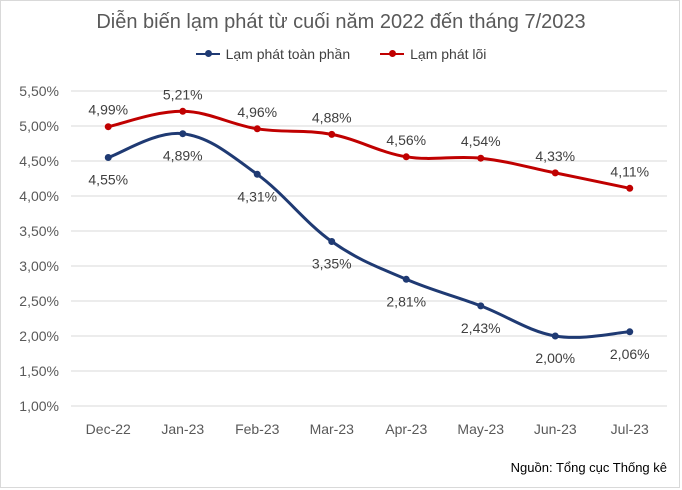 The width and height of the screenshot is (682, 490). Describe the element at coordinates (182, 429) in the screenshot. I see `x-tick-label: Jan-23` at that location.